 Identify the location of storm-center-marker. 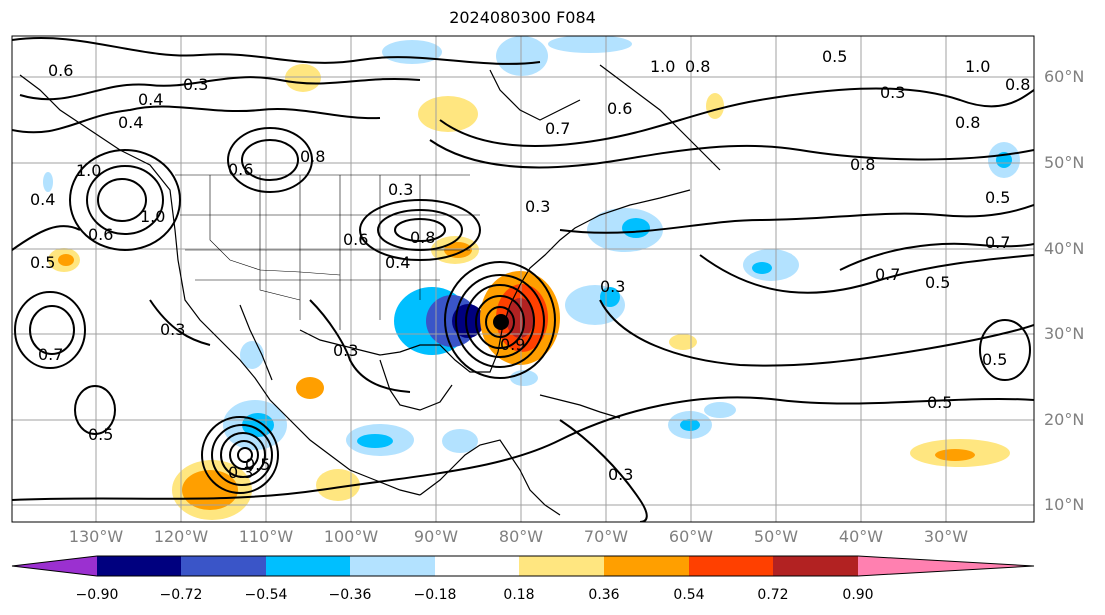
(501, 322).